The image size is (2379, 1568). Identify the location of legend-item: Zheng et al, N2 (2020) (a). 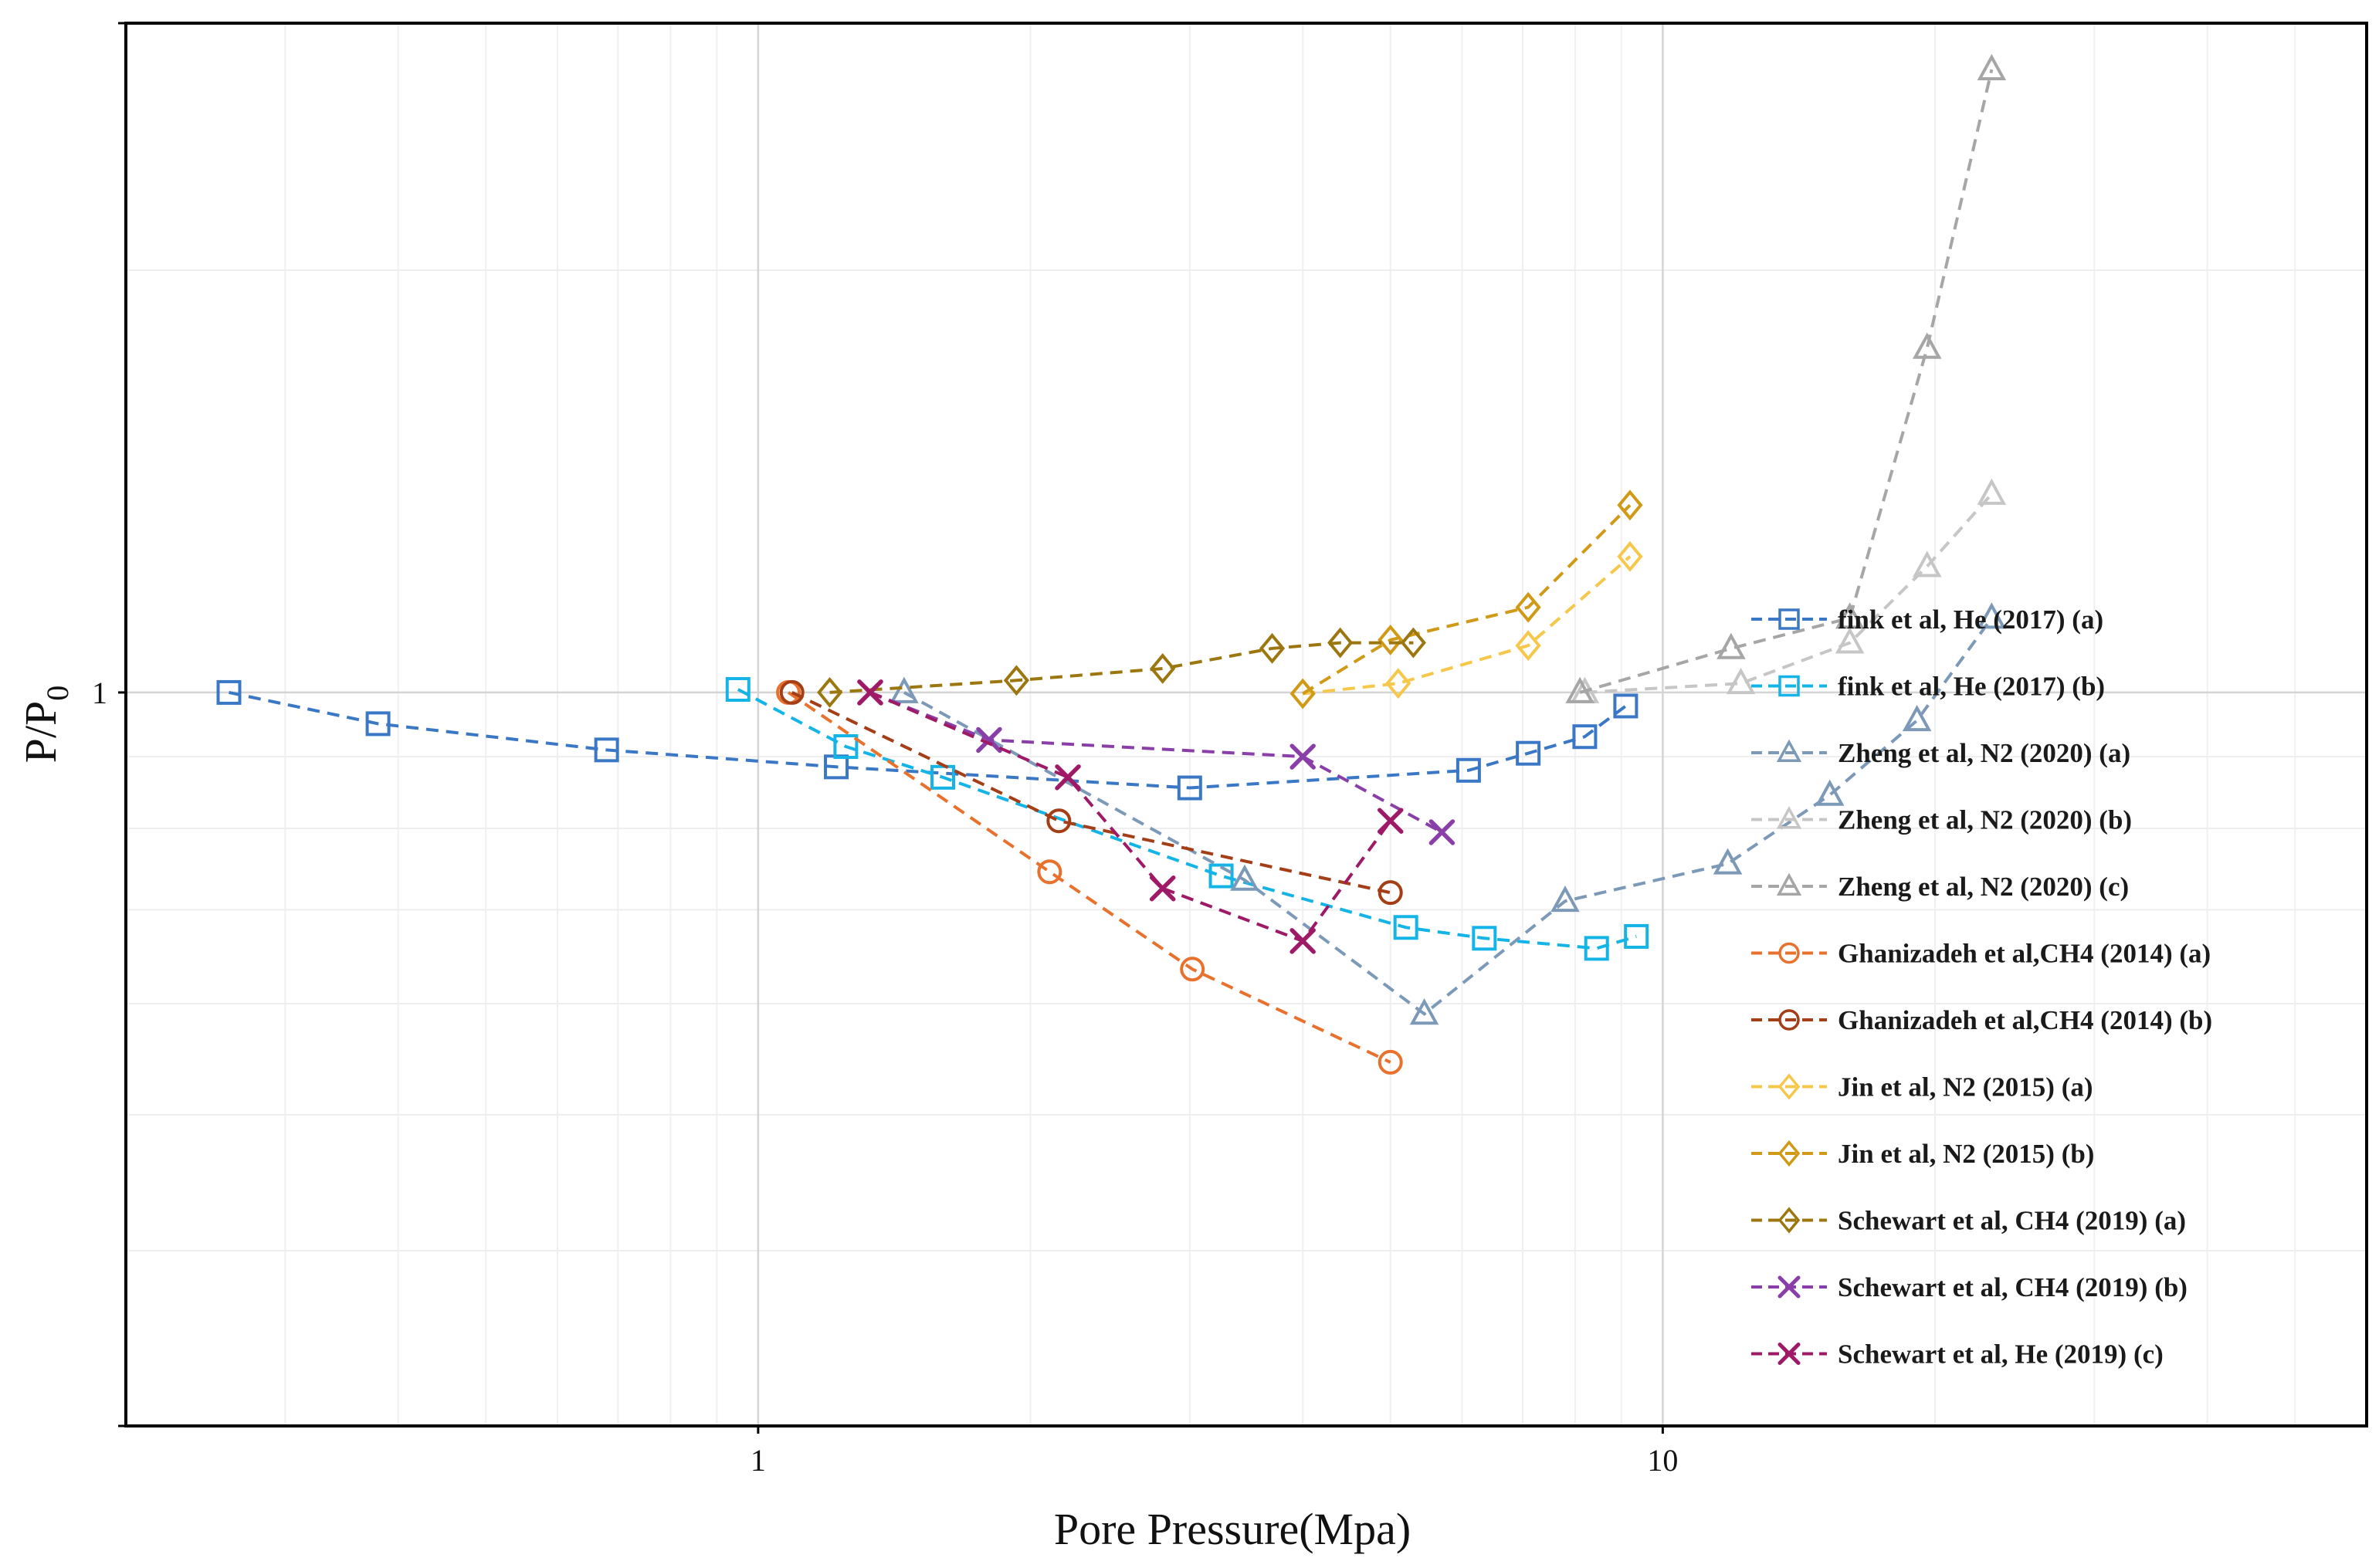
(1940, 753).